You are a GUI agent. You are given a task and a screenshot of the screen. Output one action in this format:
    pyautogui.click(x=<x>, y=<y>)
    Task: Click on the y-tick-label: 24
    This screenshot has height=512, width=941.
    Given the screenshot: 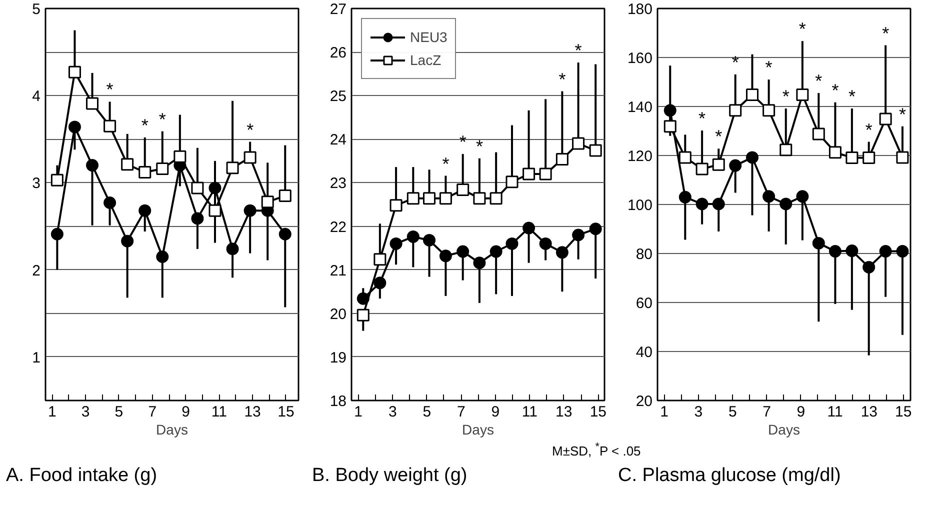 What is the action you would take?
    pyautogui.click(x=338, y=140)
    